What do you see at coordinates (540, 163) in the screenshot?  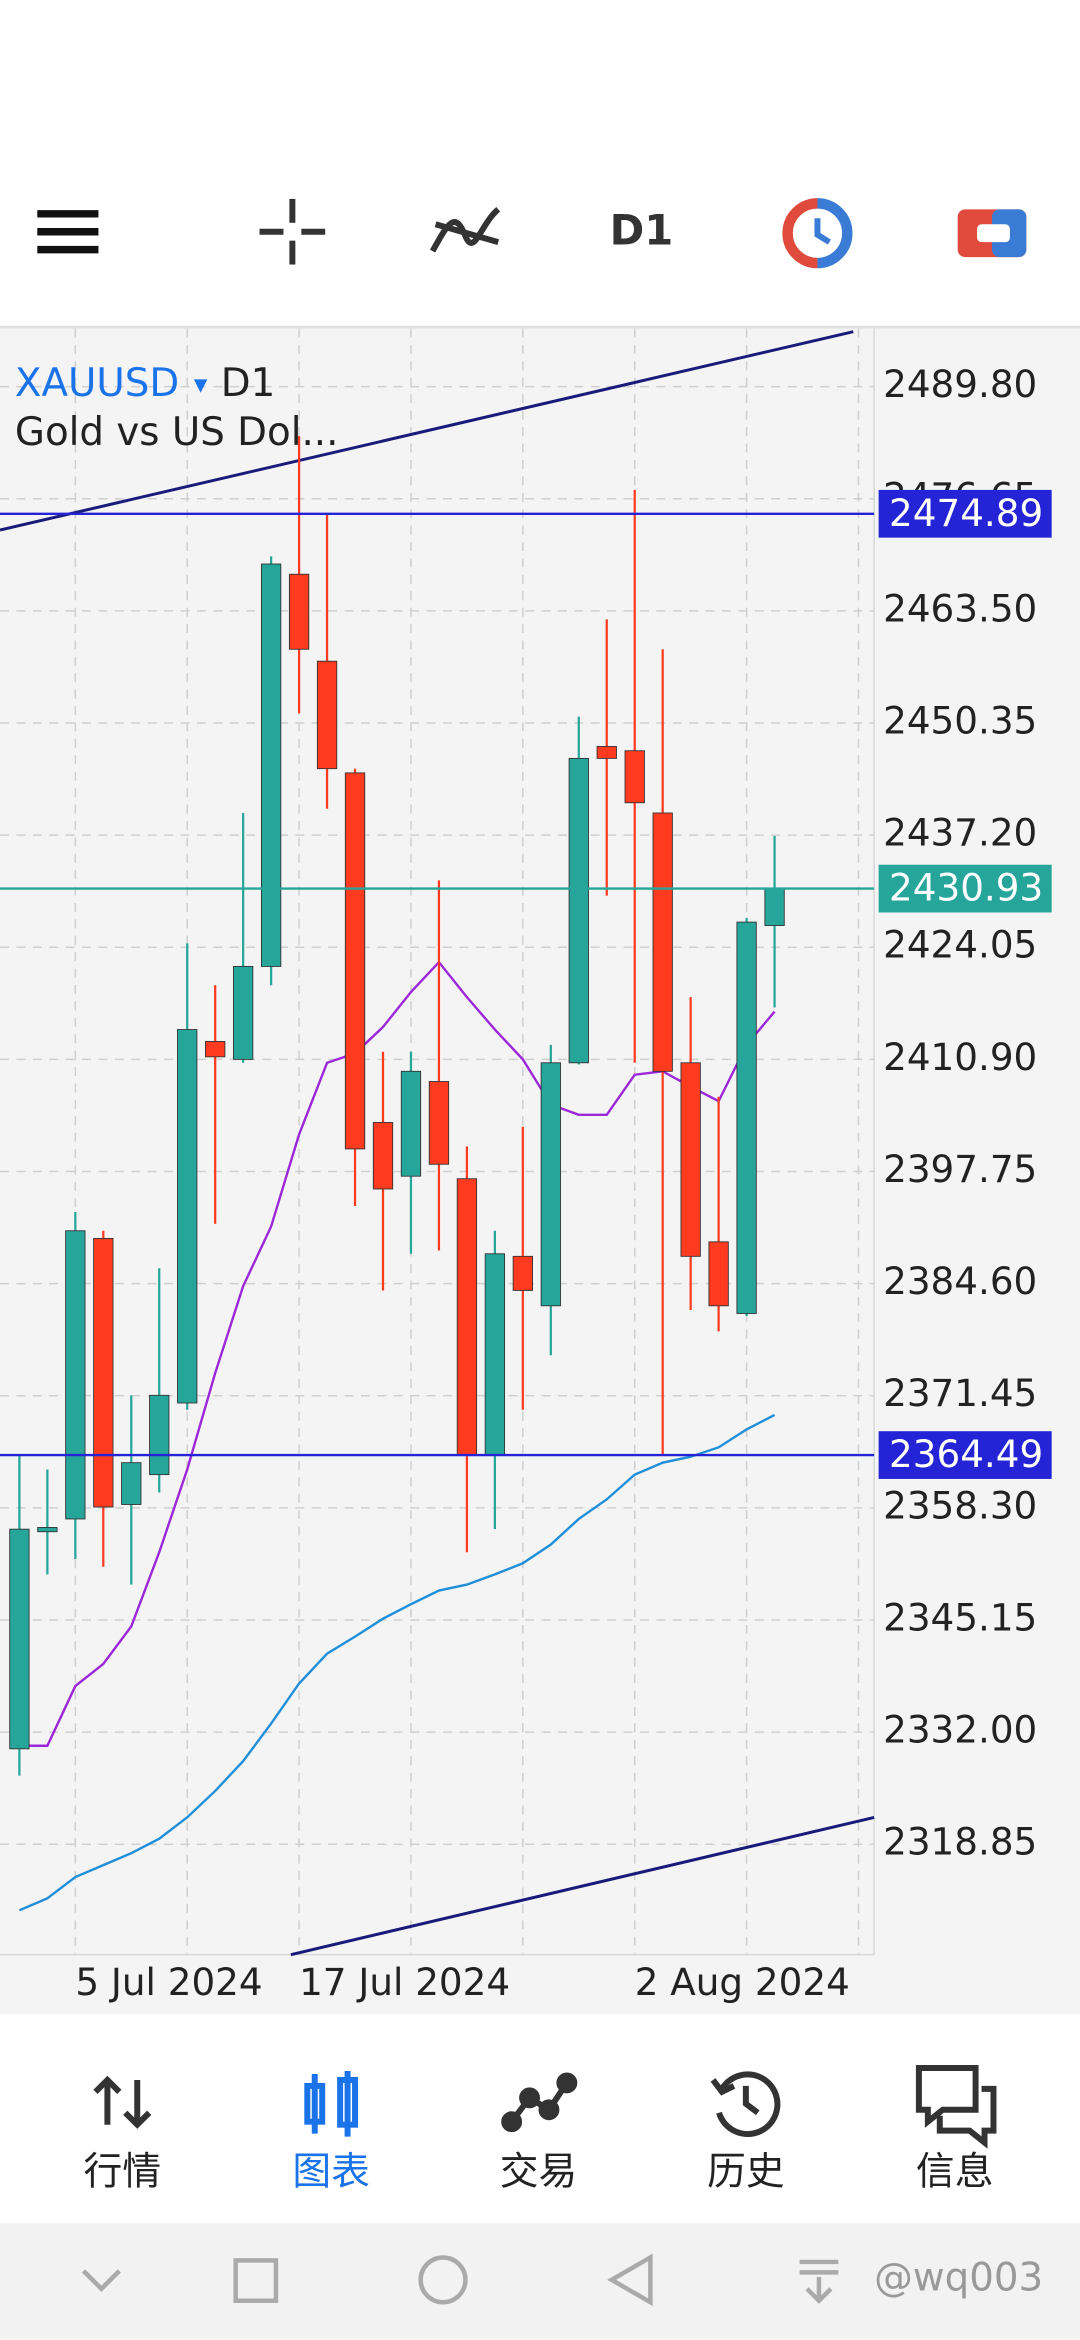 I see `top-area` at bounding box center [540, 163].